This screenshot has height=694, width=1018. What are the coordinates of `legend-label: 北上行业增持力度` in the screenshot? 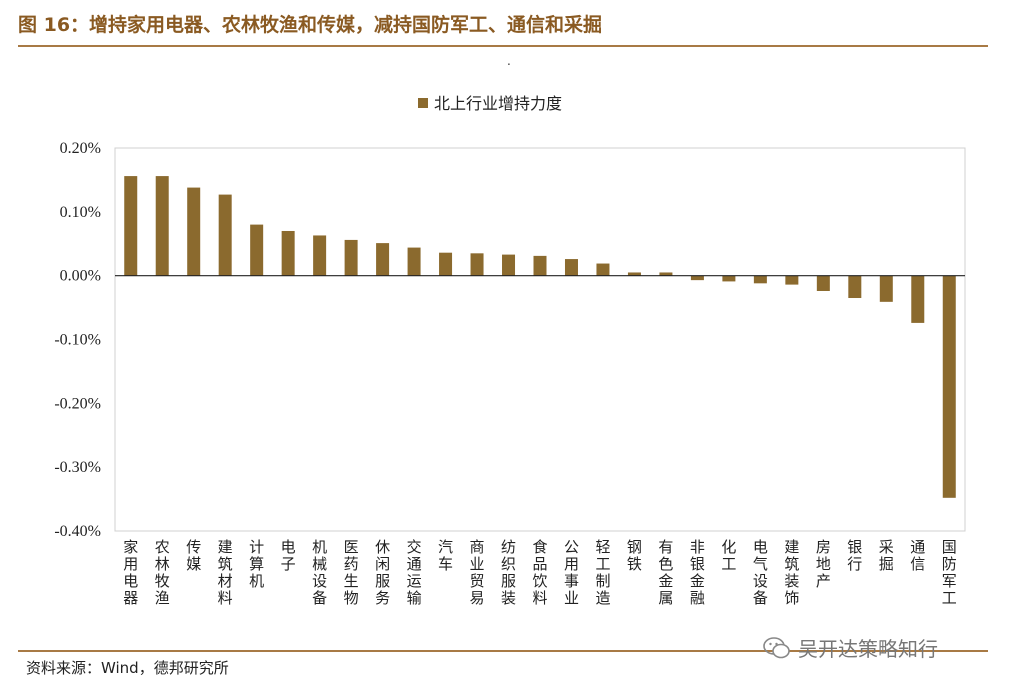 It's located at (498, 103).